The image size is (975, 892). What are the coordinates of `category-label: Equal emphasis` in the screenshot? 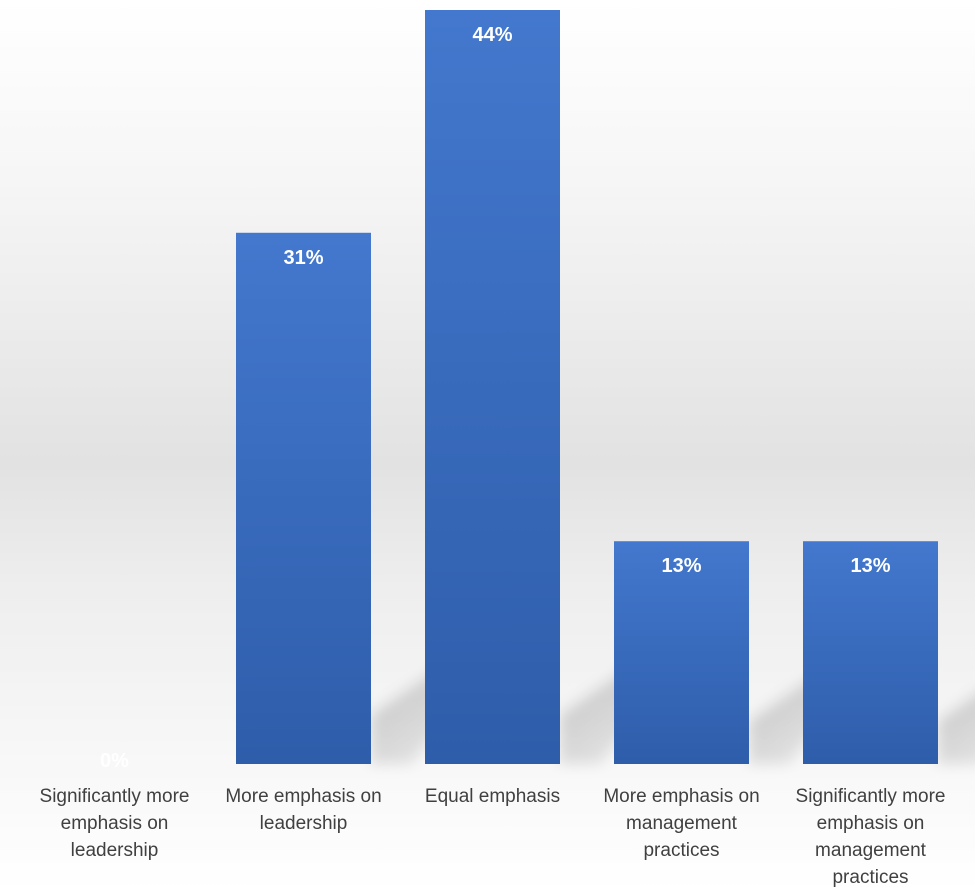 It's located at (492, 796).